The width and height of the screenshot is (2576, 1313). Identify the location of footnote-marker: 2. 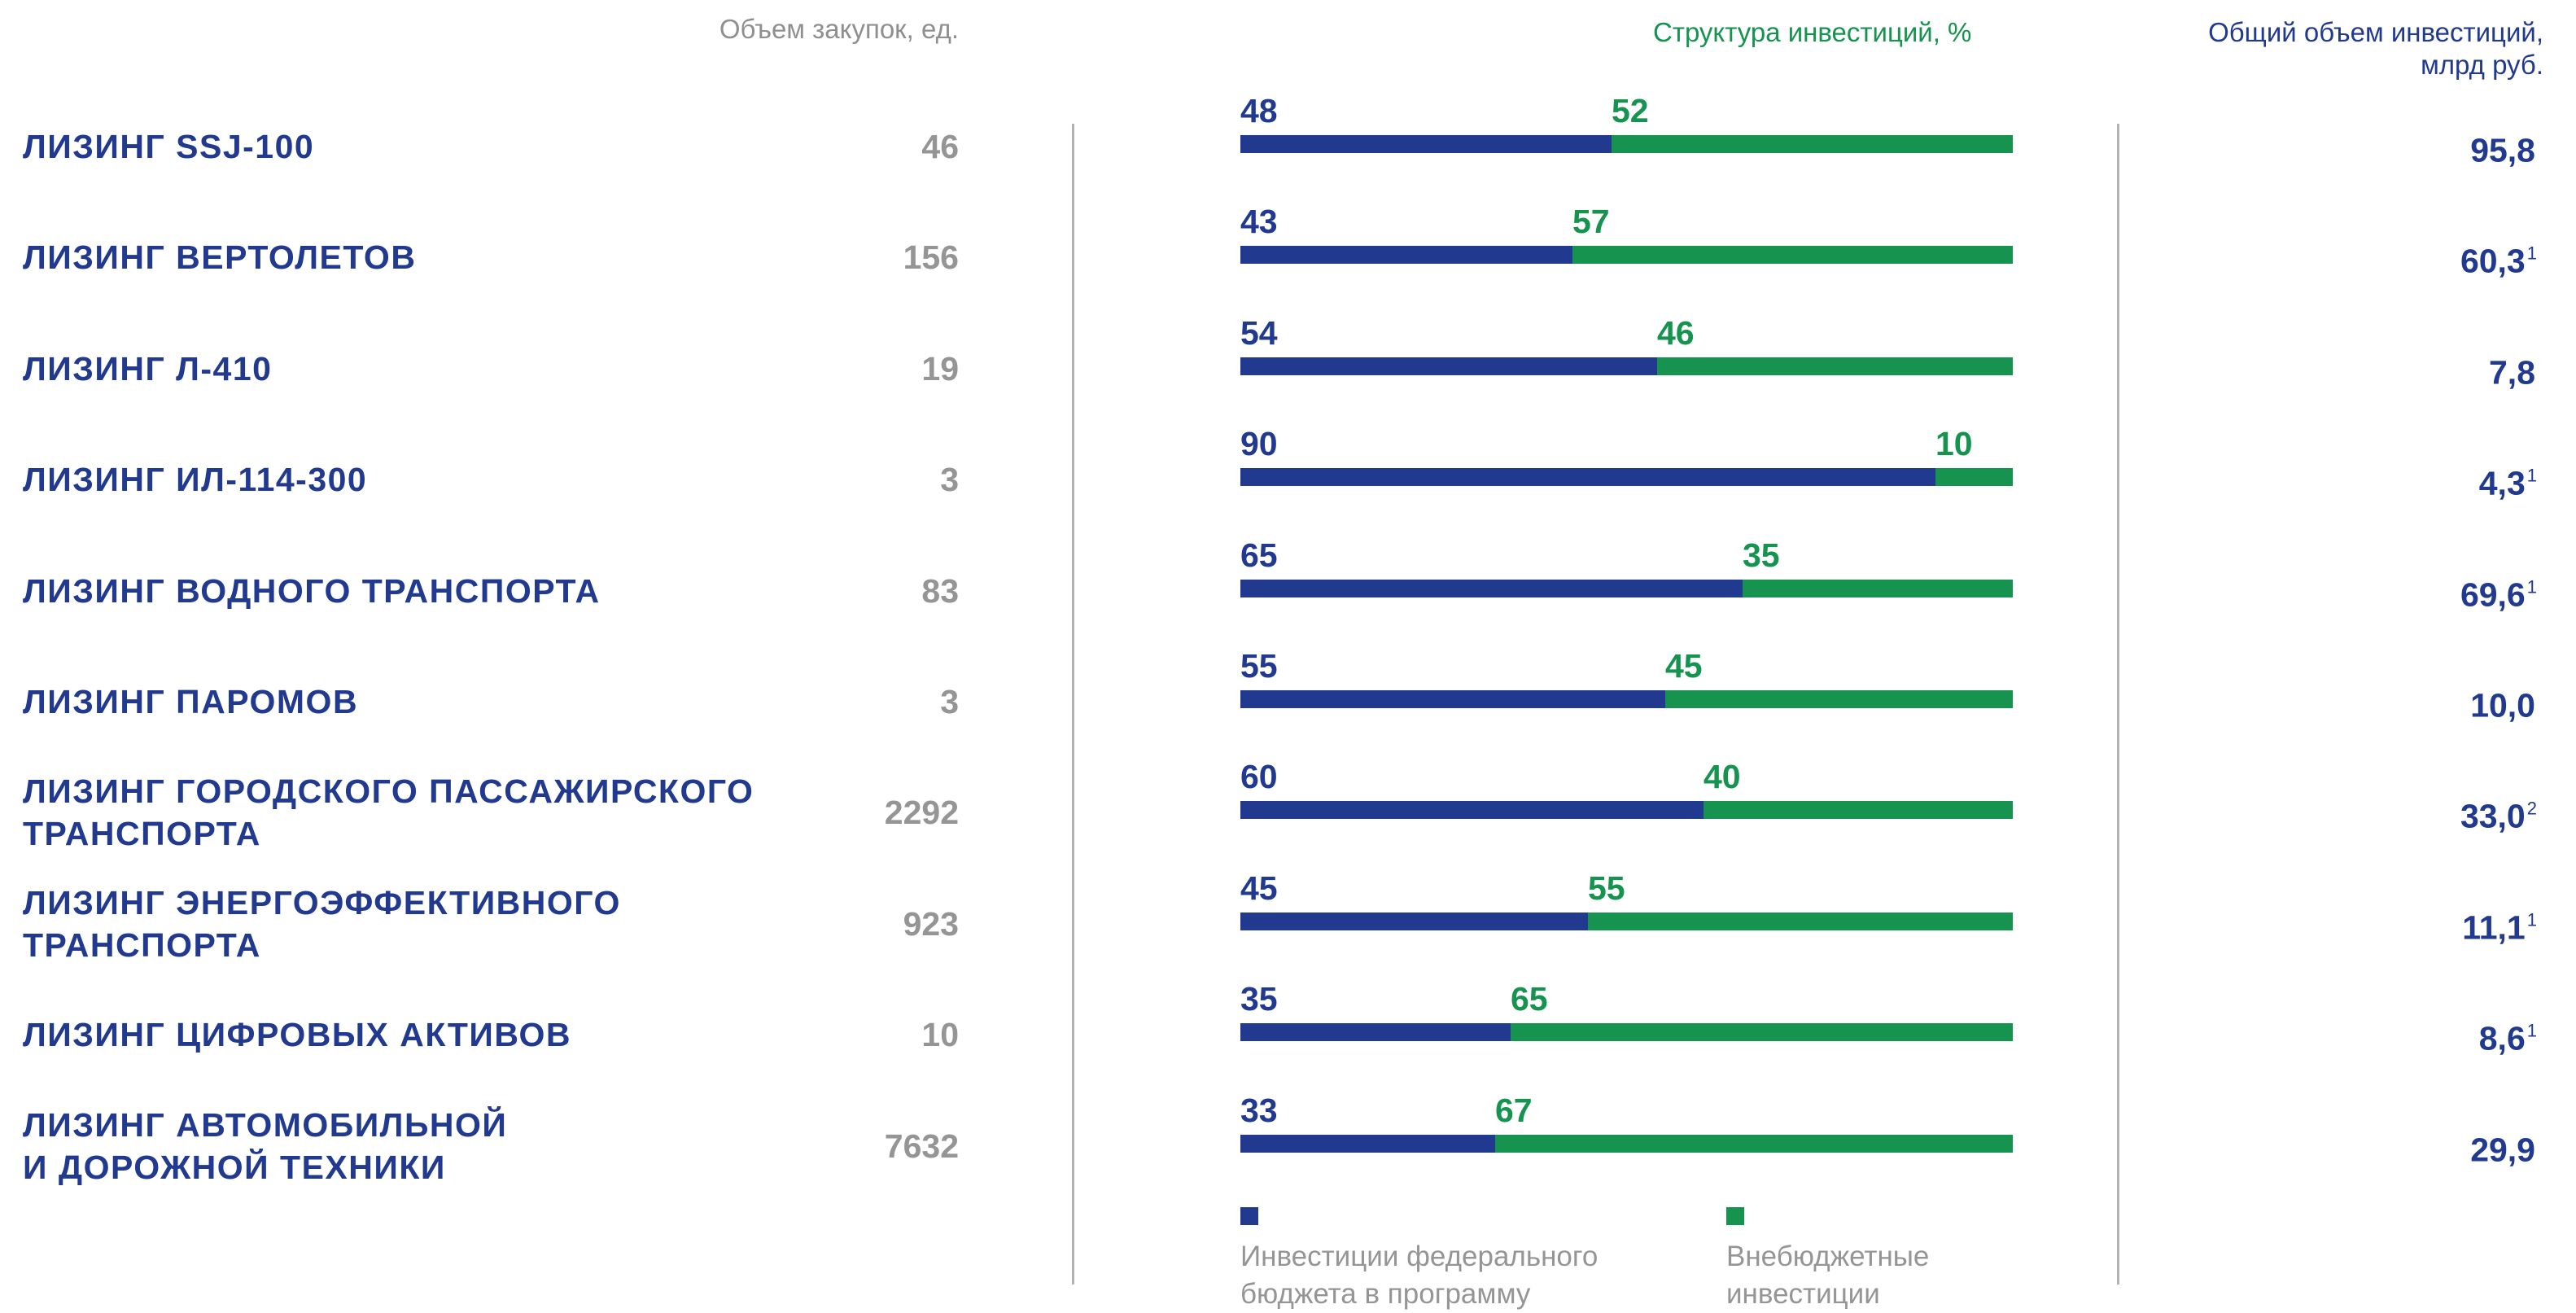
(2531, 808).